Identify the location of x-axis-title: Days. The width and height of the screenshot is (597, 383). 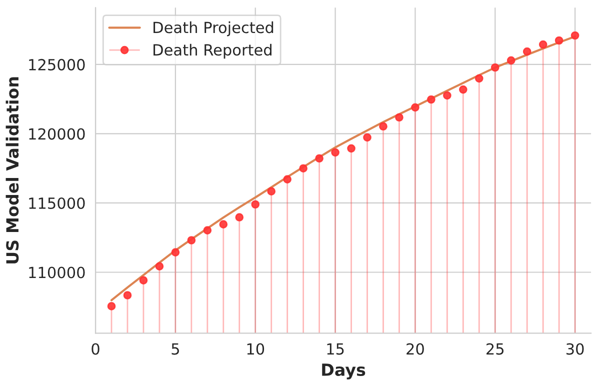
(344, 372).